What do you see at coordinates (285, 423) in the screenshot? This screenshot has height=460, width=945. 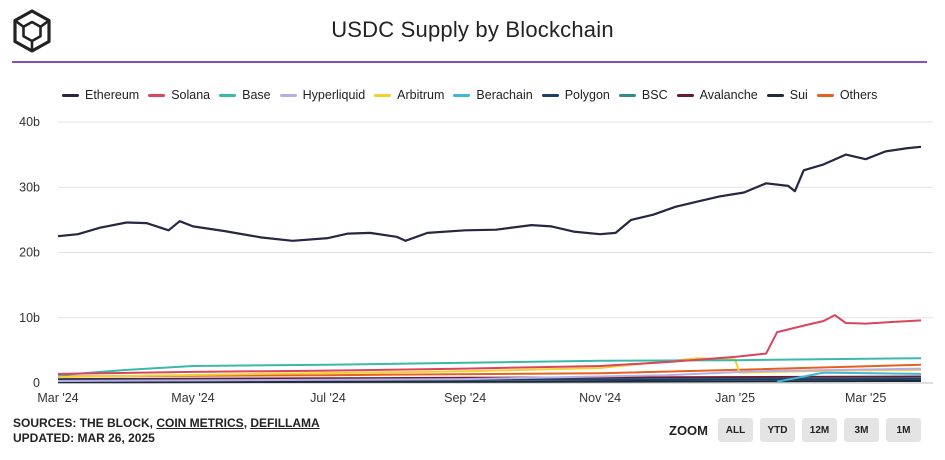 I see `defillama-link: DEFILLAMA` at bounding box center [285, 423].